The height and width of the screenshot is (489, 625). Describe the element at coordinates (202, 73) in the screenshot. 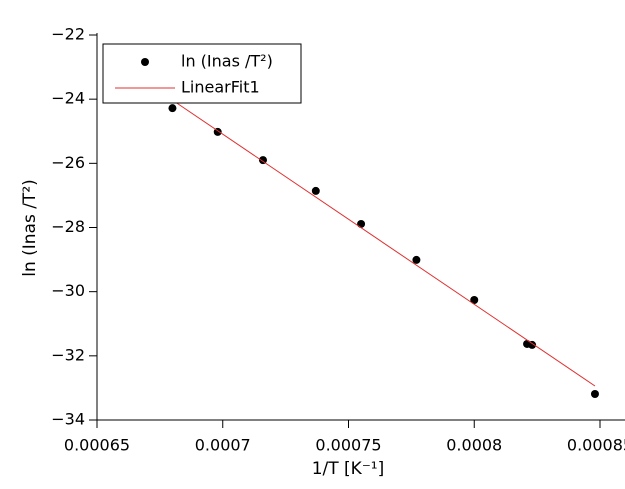

I see `legend-box` at that location.